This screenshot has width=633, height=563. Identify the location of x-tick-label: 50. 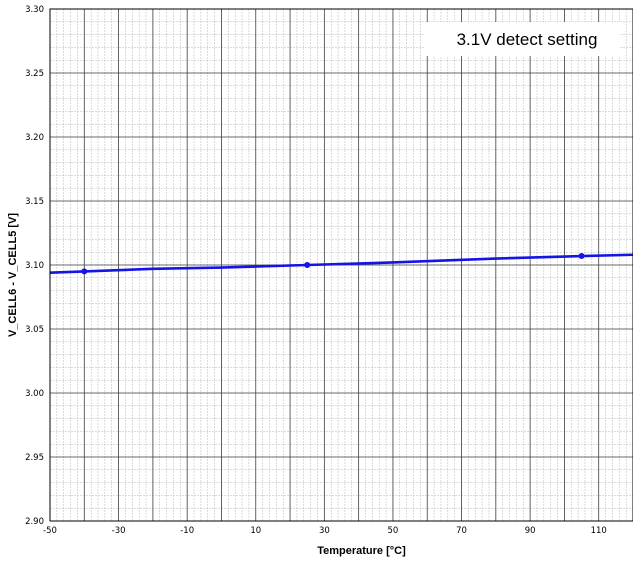
(393, 531).